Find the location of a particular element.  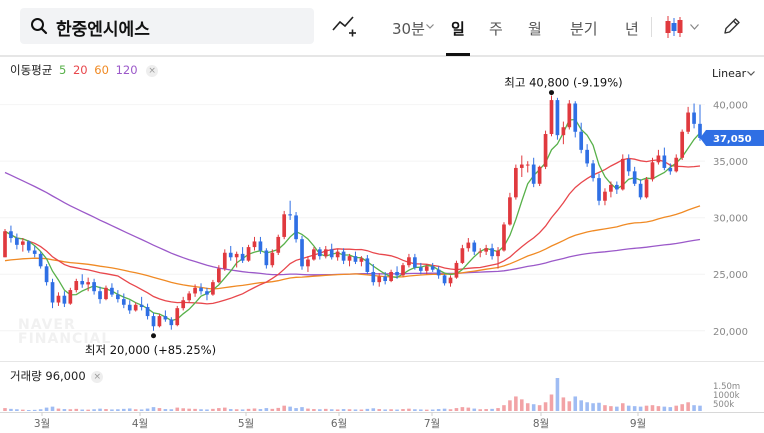

search-box: 한중엔시에스 is located at coordinates (167, 26).